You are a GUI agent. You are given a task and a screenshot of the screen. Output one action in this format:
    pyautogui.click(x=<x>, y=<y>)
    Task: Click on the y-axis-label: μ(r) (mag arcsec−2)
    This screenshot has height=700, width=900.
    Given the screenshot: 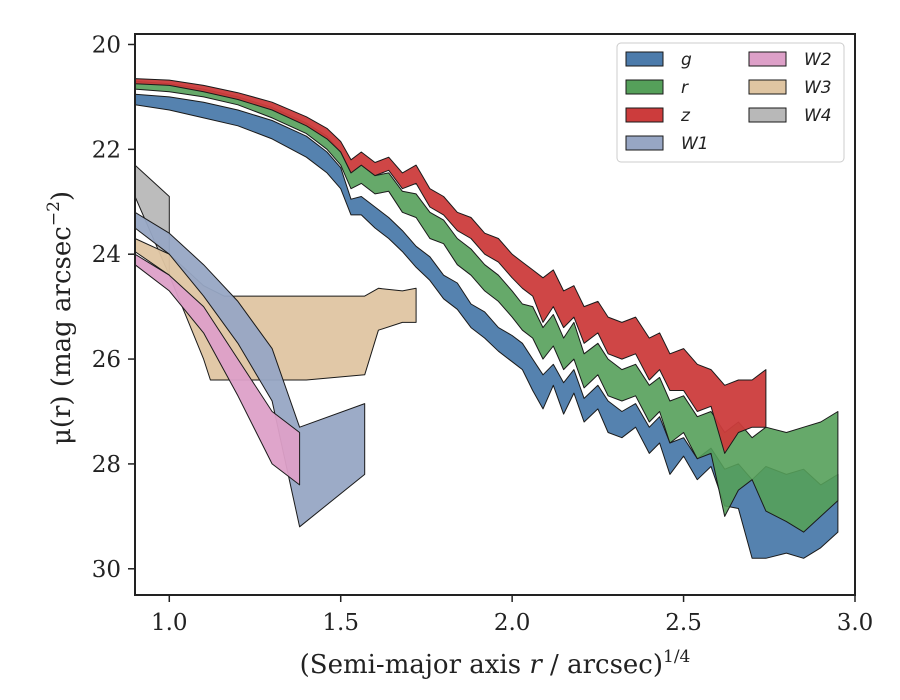 What is the action you would take?
    pyautogui.click(x=60, y=318)
    